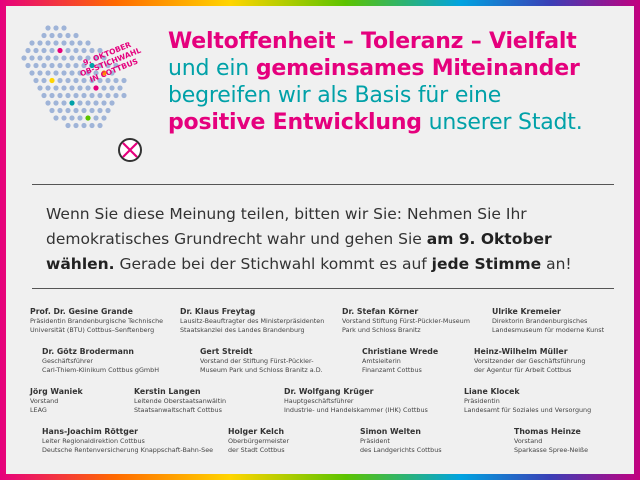 The width and height of the screenshot is (640, 480). Describe the element at coordinates (375, 122) in the screenshot. I see `headline-line4: positive Entwicklung unserer Stadt.` at that location.